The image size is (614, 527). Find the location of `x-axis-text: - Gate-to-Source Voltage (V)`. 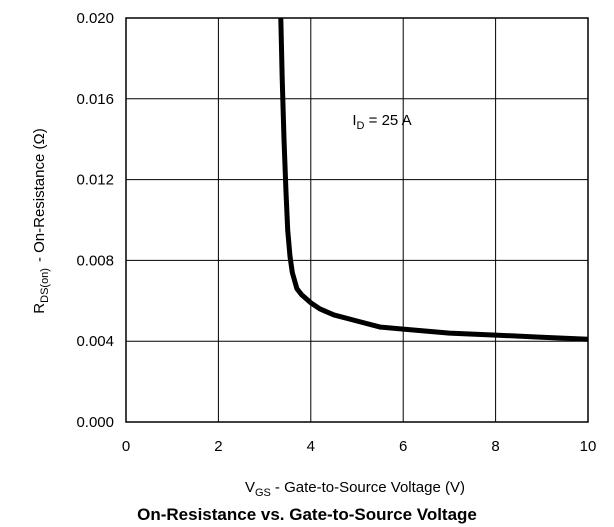

x-axis-text: - Gate-to-Source Voltage (V) is located at coordinates (370, 487).